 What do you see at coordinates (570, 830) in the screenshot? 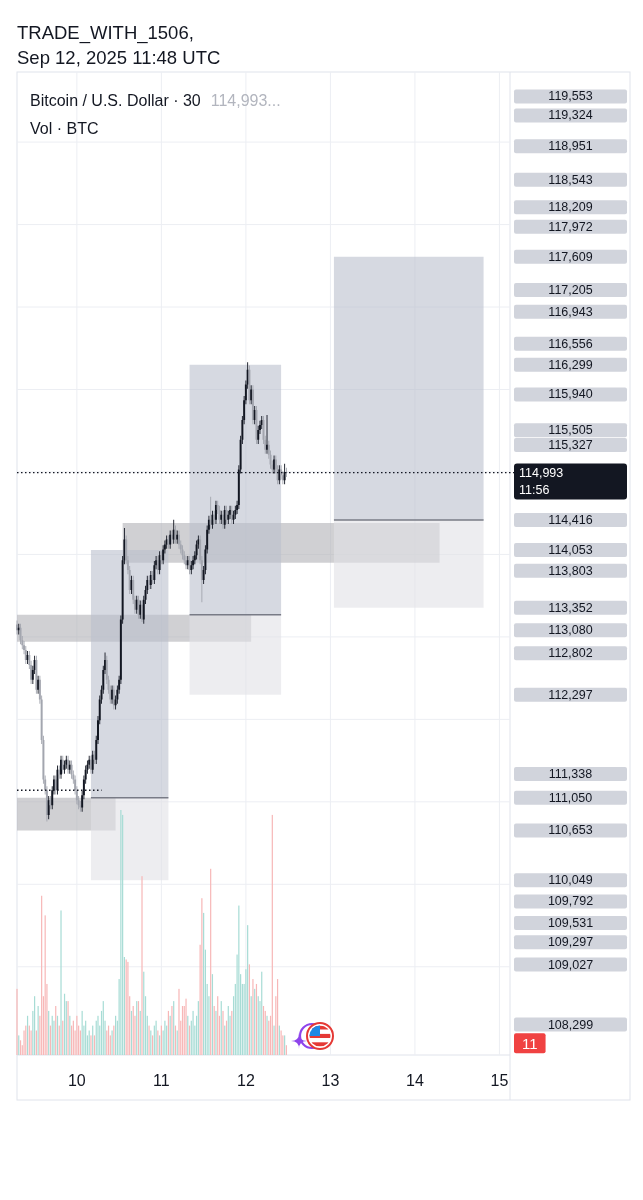
I see `y-tick-label: 110,653` at bounding box center [570, 830].